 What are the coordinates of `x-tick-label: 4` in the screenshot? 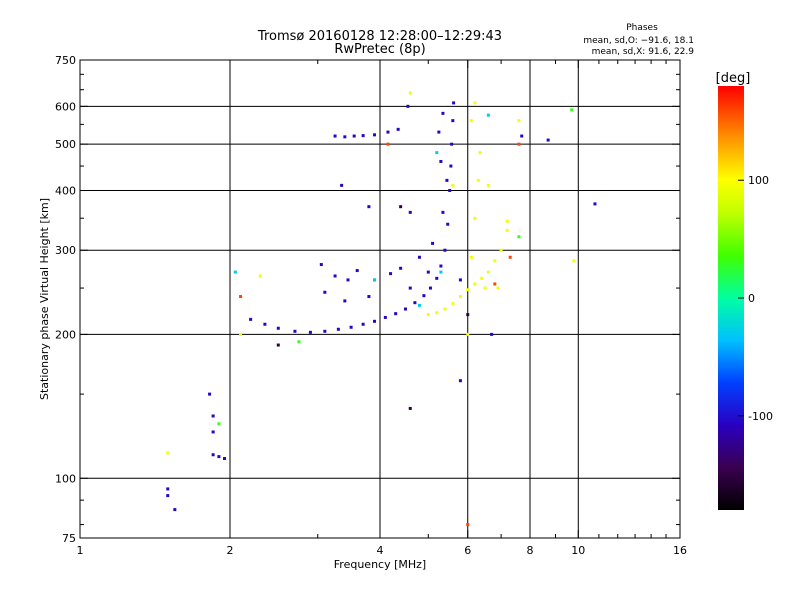 It's located at (380, 550).